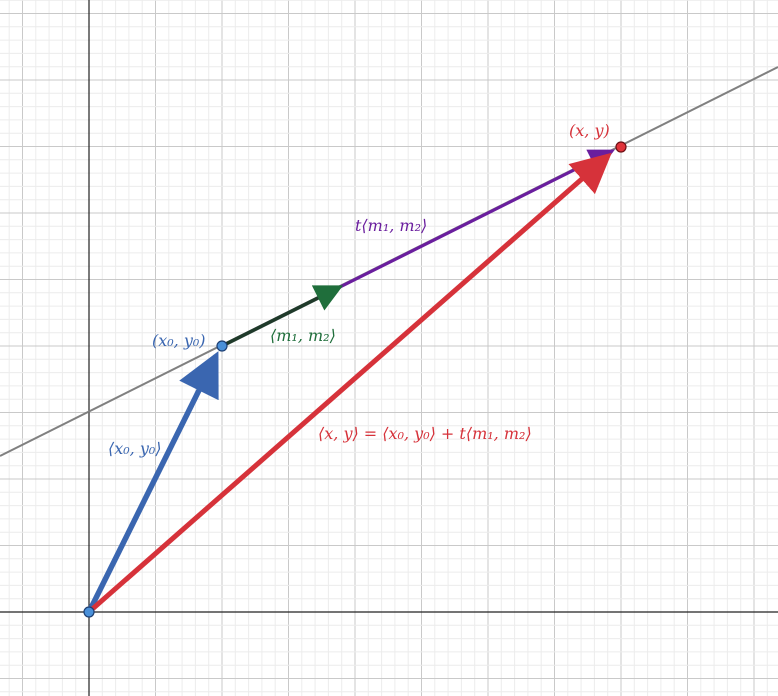 This screenshot has height=696, width=778. Describe the element at coordinates (222, 346) in the screenshot. I see `point-x0y0` at that location.